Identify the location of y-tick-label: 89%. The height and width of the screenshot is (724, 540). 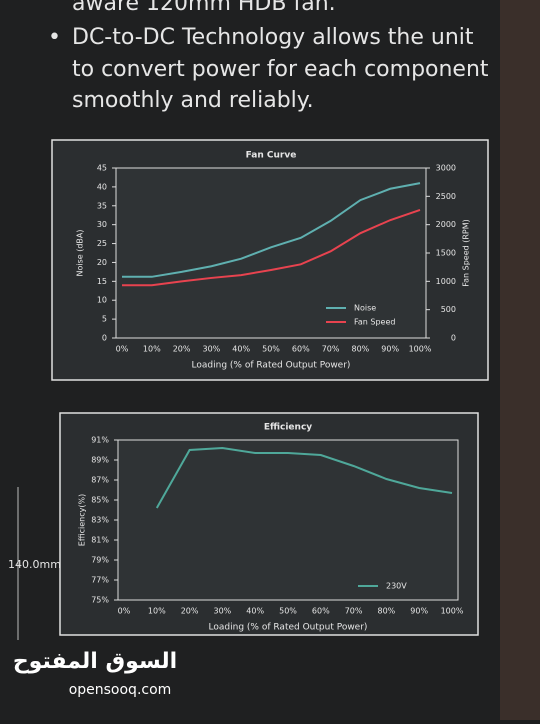
(100, 460).